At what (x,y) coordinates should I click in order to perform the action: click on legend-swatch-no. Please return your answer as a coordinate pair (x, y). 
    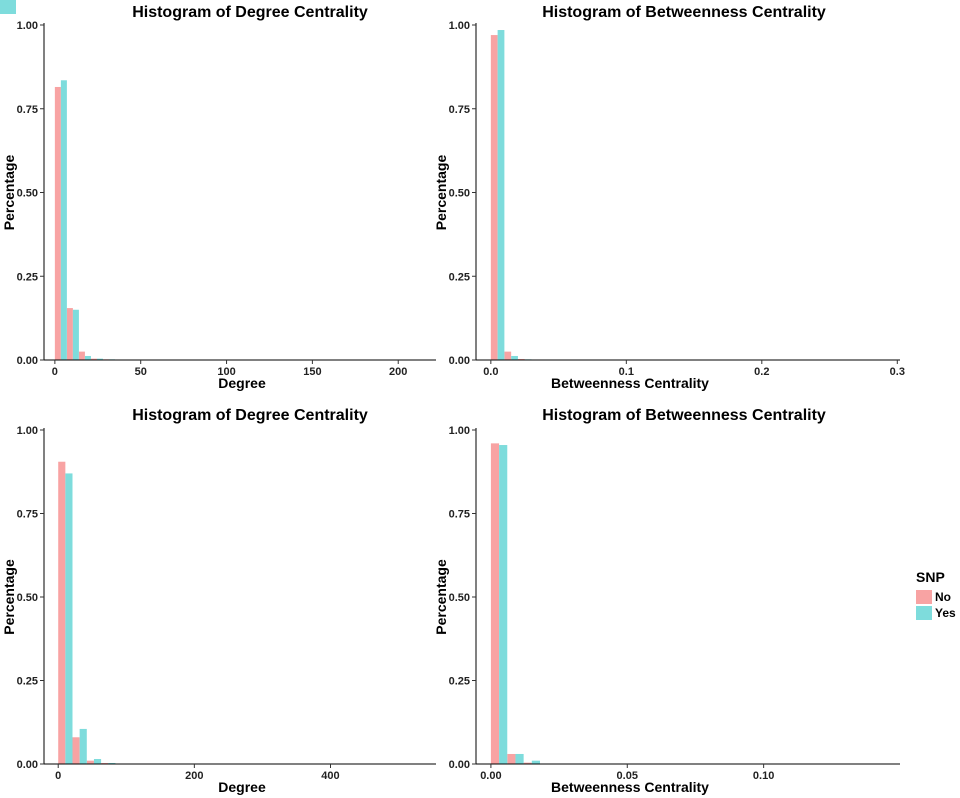
    Looking at the image, I should click on (924, 597).